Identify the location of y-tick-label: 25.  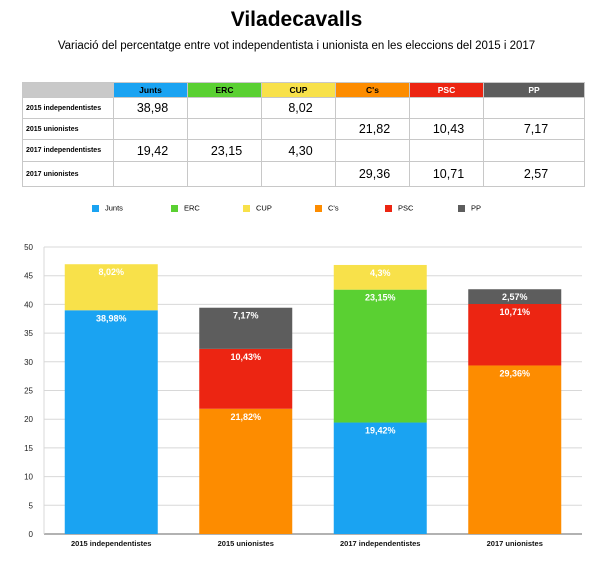
(28, 391).